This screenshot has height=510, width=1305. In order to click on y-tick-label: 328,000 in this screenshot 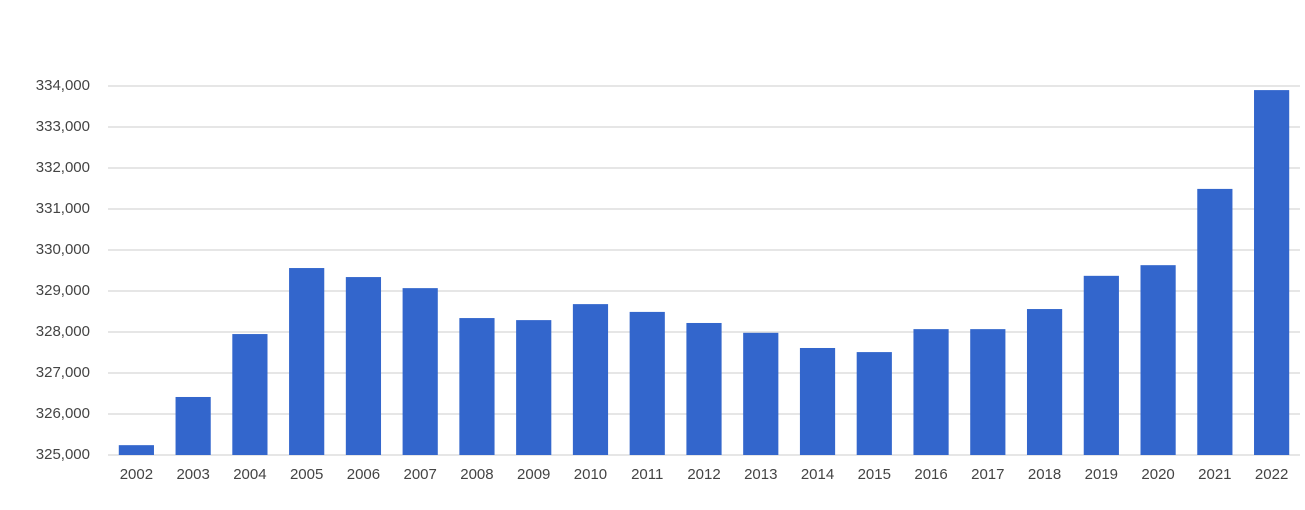, I will do `click(63, 331)`.